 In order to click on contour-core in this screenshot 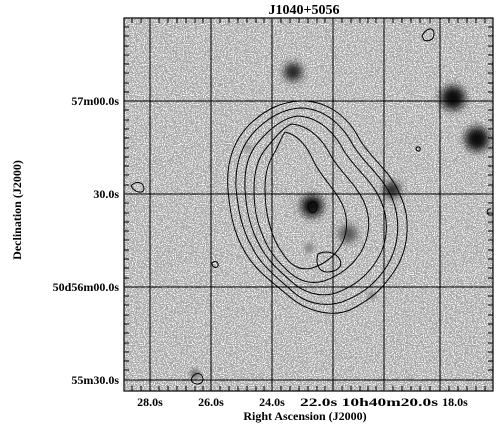, I will do `click(312, 207)`.